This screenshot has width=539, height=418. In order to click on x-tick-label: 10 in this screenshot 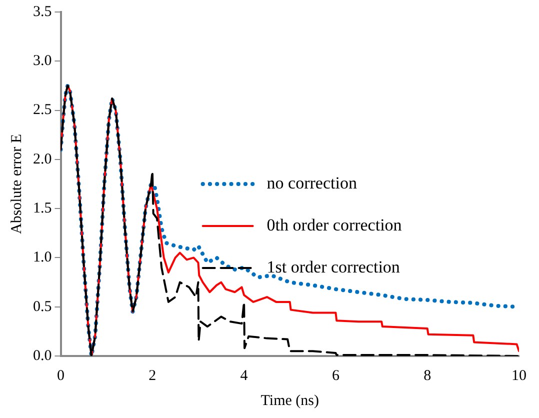, I will do `click(519, 376)`.